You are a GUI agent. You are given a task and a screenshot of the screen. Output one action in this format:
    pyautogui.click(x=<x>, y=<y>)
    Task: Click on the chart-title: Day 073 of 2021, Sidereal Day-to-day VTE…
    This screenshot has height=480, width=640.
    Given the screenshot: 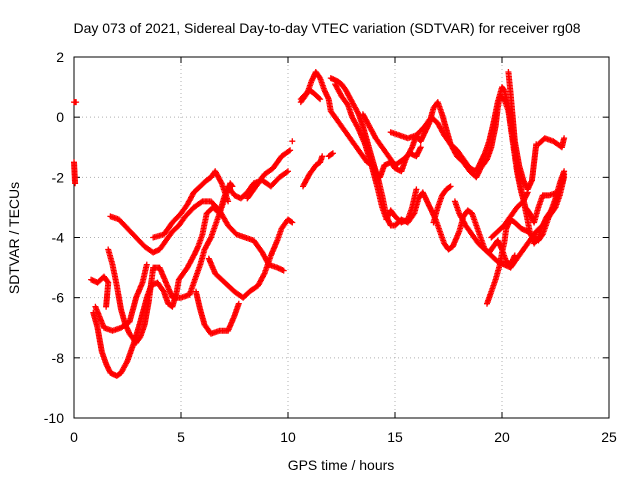 What is the action you would take?
    pyautogui.click(x=326, y=28)
    